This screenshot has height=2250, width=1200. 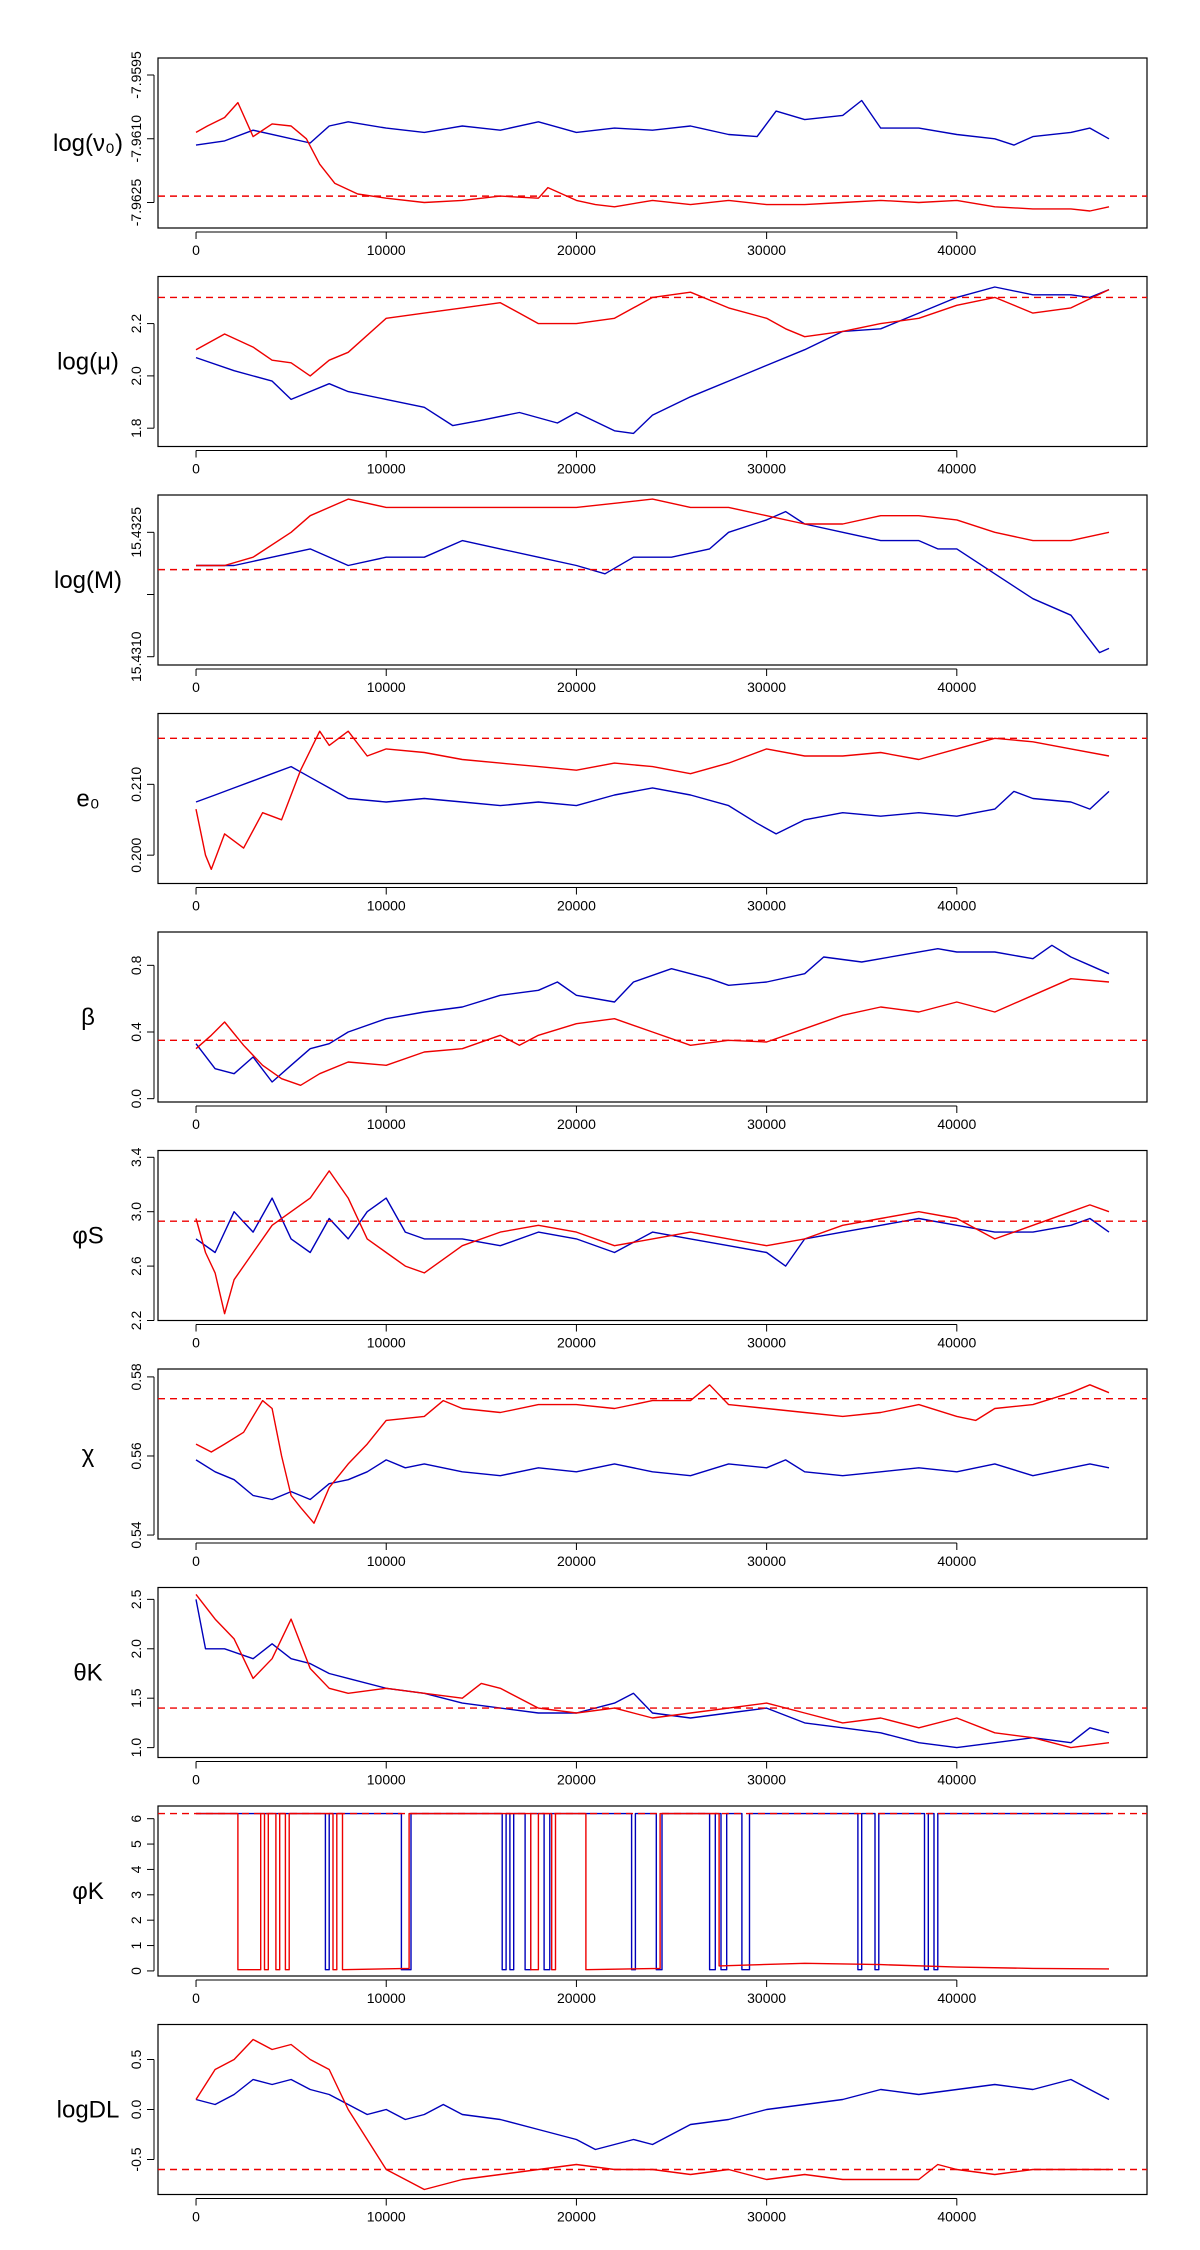 What do you see at coordinates (136, 1599) in the screenshot?
I see `y-tick-label: 2.5` at bounding box center [136, 1599].